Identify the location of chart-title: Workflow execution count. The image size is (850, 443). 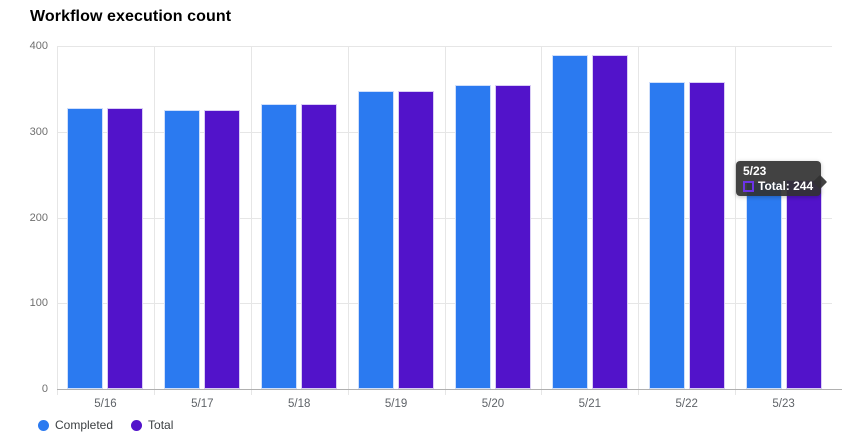
(131, 16).